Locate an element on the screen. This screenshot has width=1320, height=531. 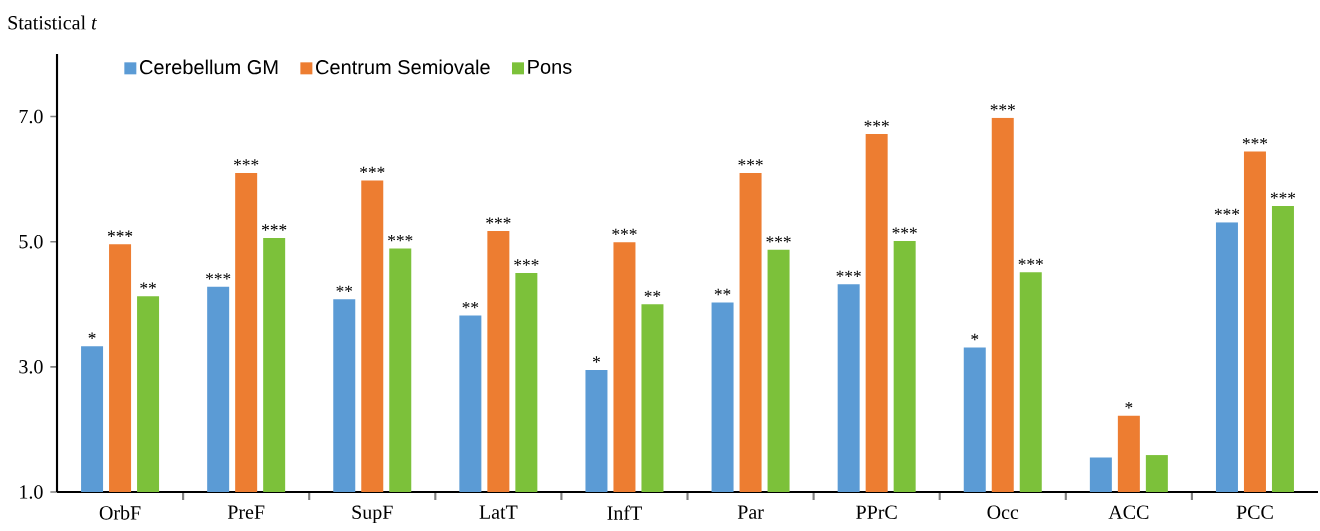
x-tick-label: OrbF is located at coordinates (120, 512).